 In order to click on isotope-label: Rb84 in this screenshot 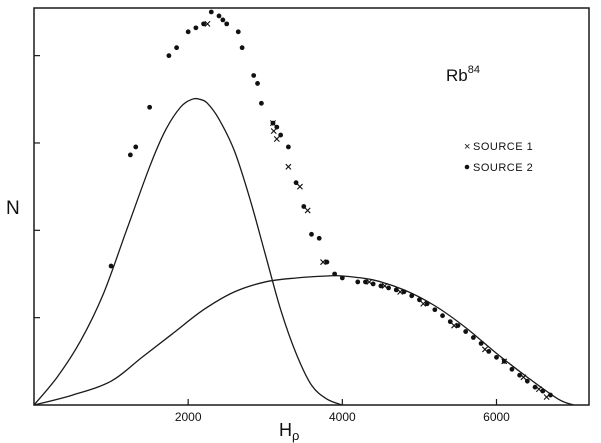, I will do `click(463, 74)`.